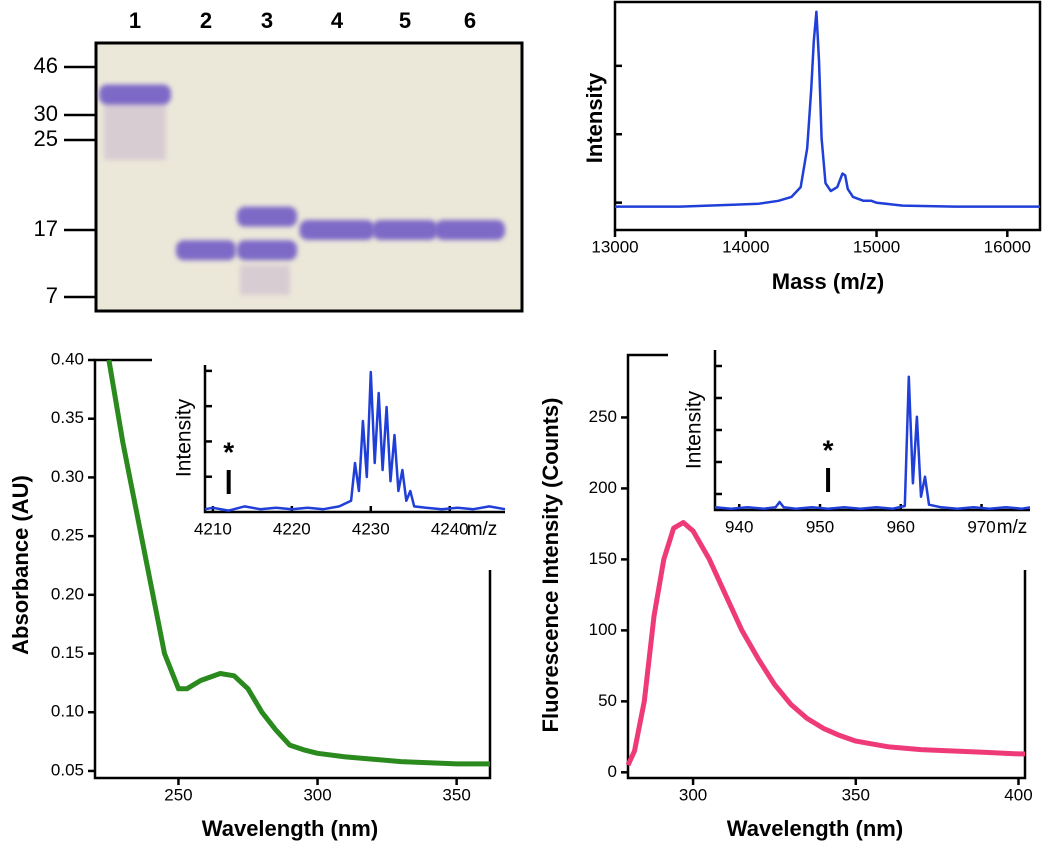 Image resolution: width=1050 pixels, height=854 pixels. What do you see at coordinates (739, 526) in the screenshot?
I see `x-tick-label: 940` at bounding box center [739, 526].